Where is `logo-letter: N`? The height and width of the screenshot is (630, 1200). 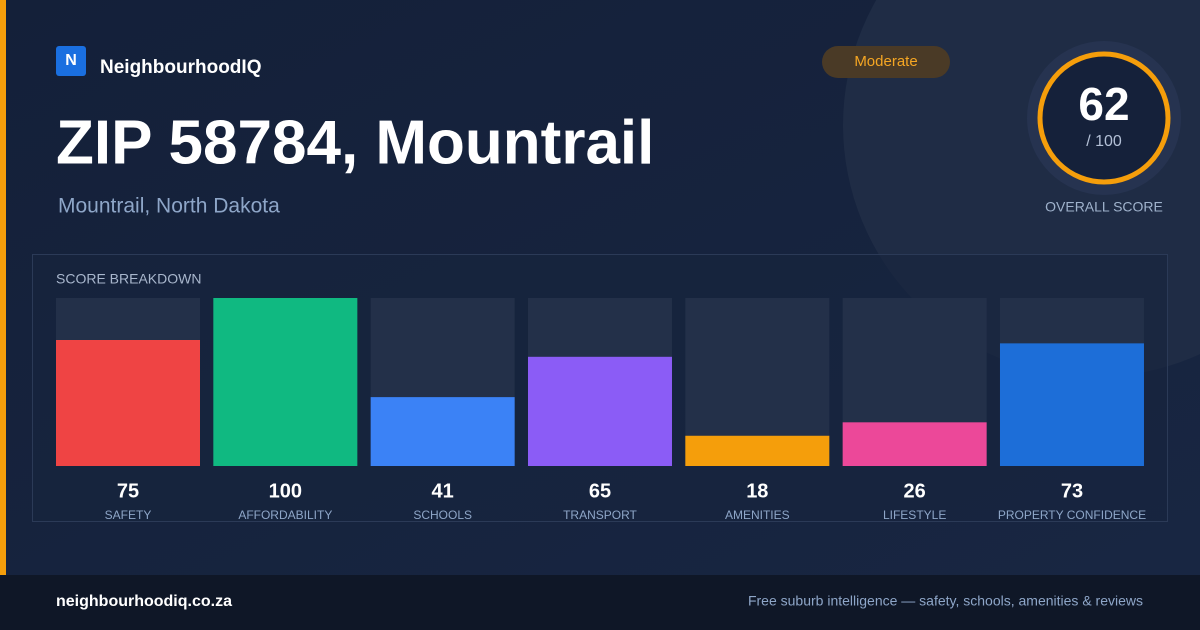 logo-letter: N is located at coordinates (71, 60).